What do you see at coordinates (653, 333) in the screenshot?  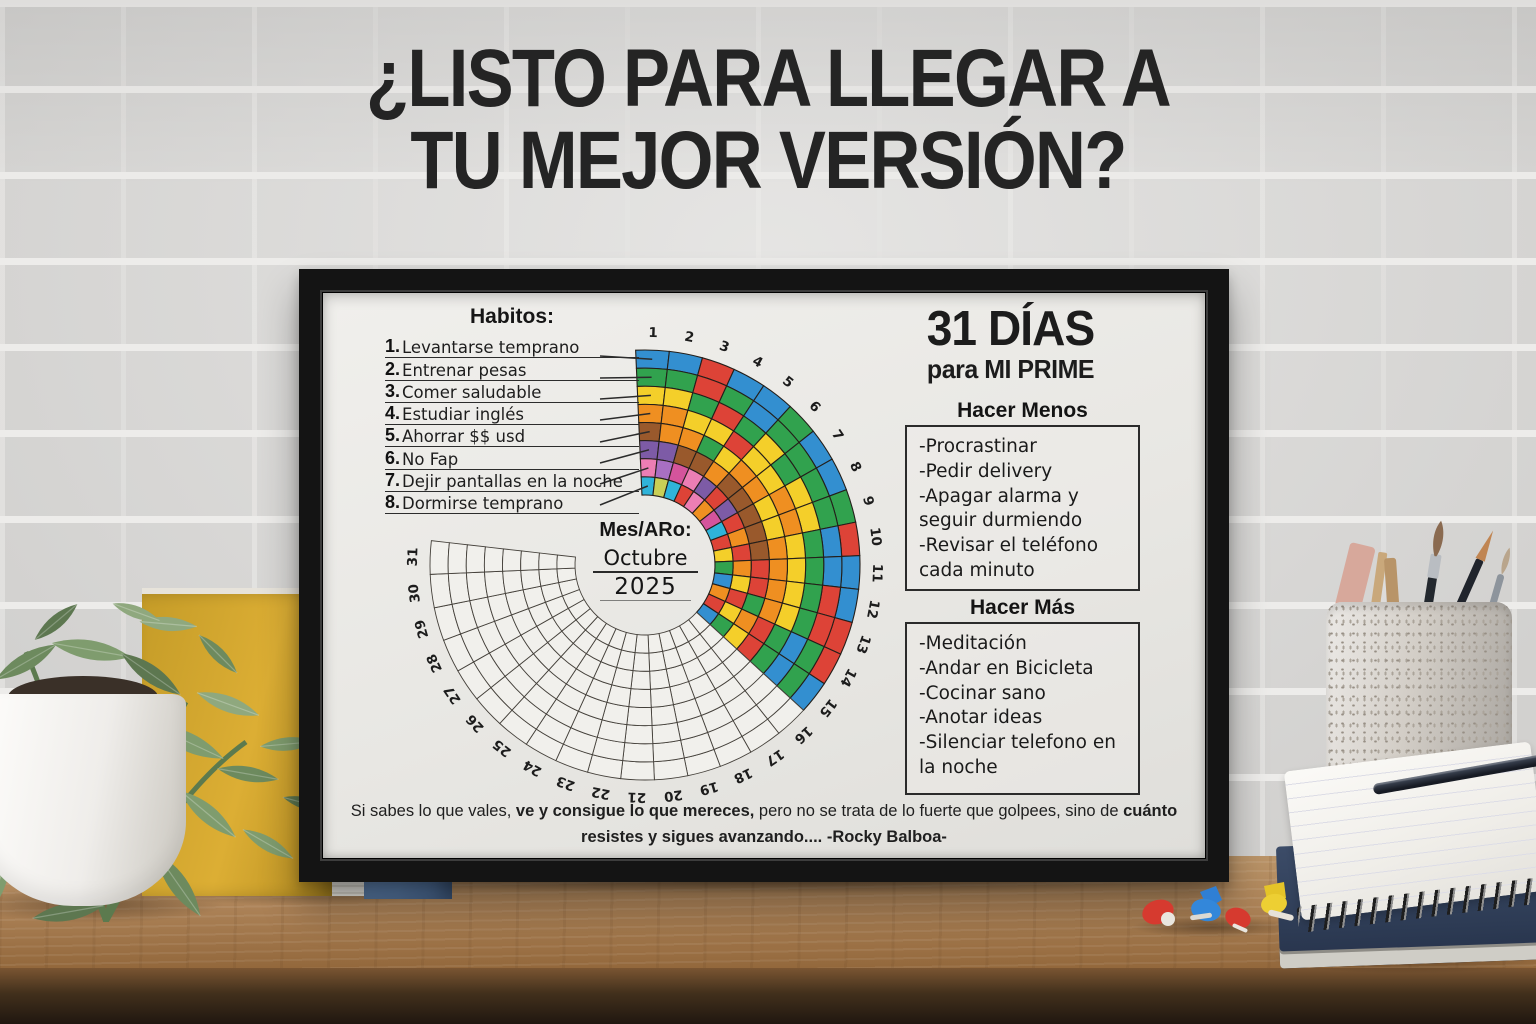 I see `day-number-label: 1` at bounding box center [653, 333].